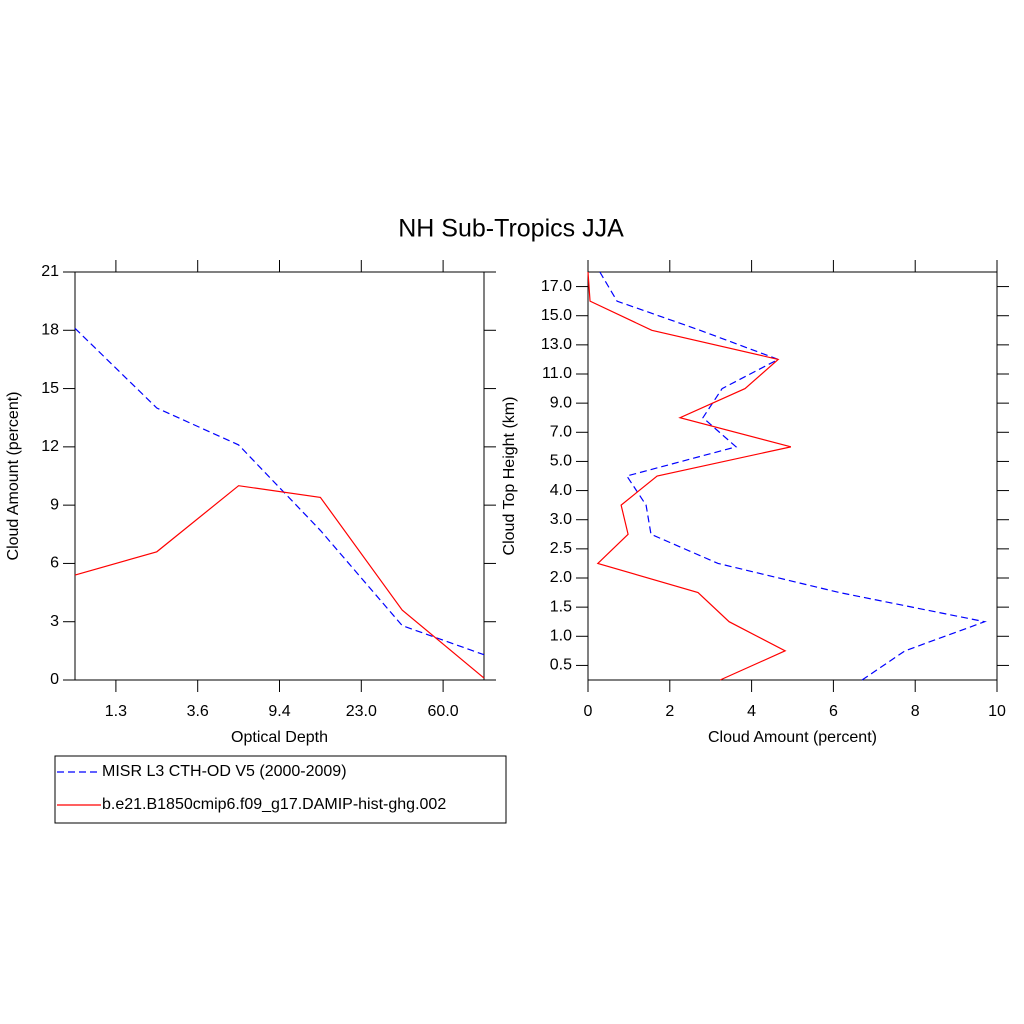 The image size is (1024, 1024). Describe the element at coordinates (280, 789) in the screenshot. I see `legend-box` at that location.